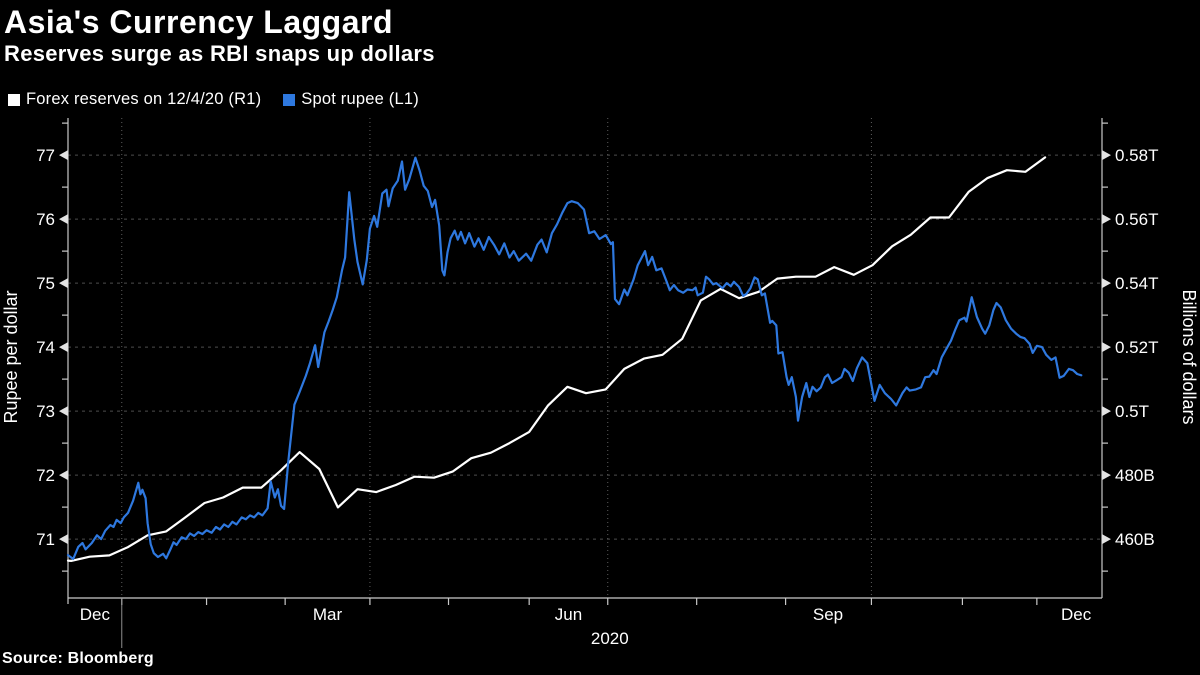 The width and height of the screenshot is (1200, 675). I want to click on svg-text: 74, so click(45, 347).